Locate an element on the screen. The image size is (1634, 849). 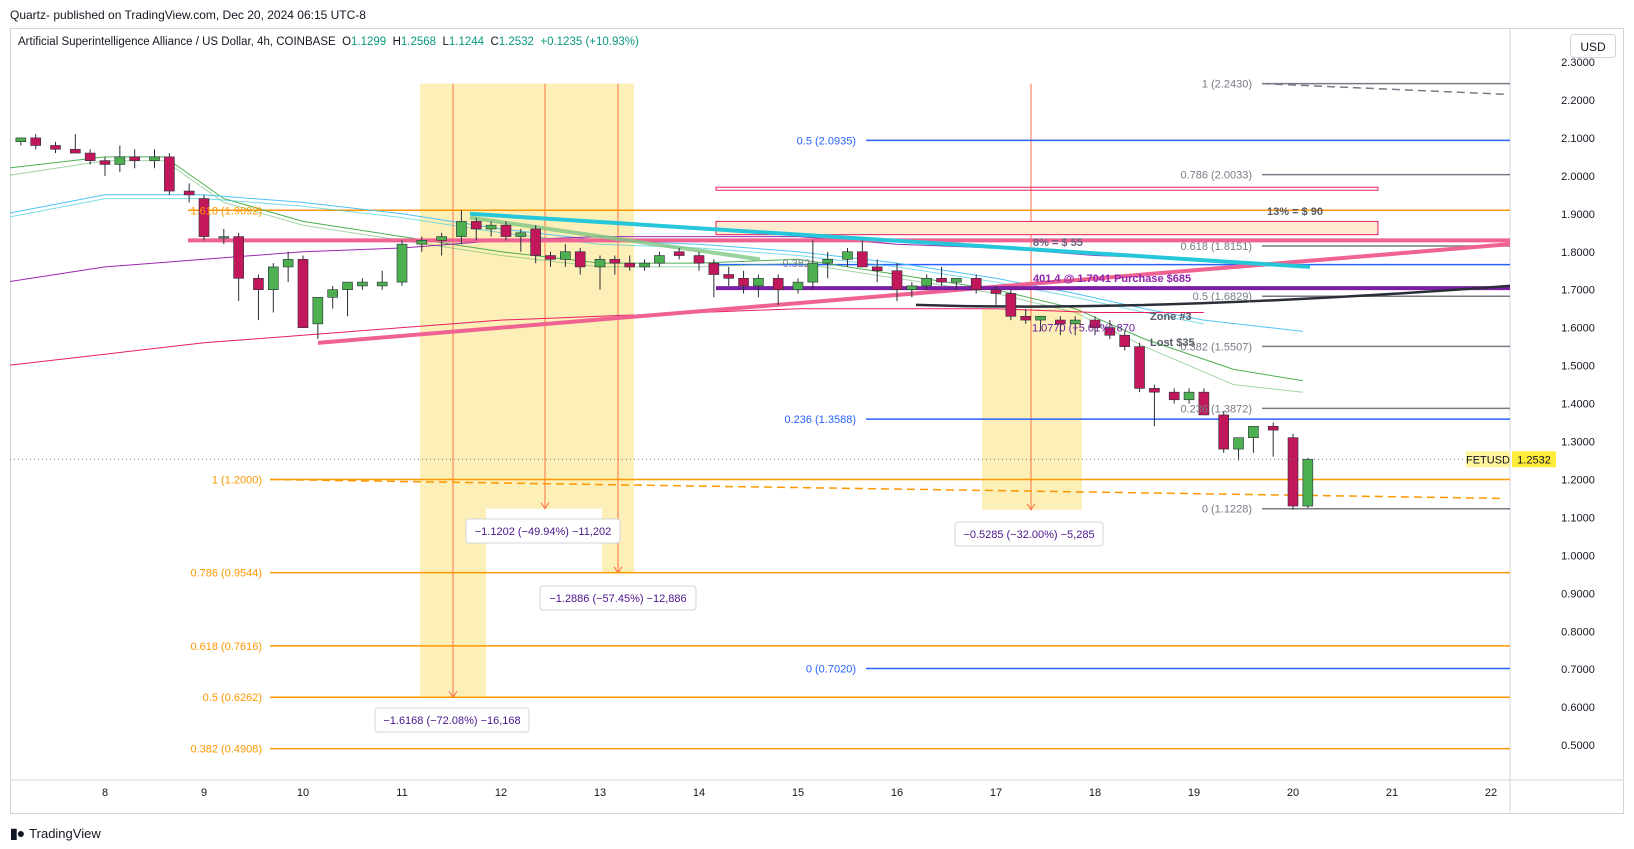
high-value: 1.2568 is located at coordinates (418, 42).